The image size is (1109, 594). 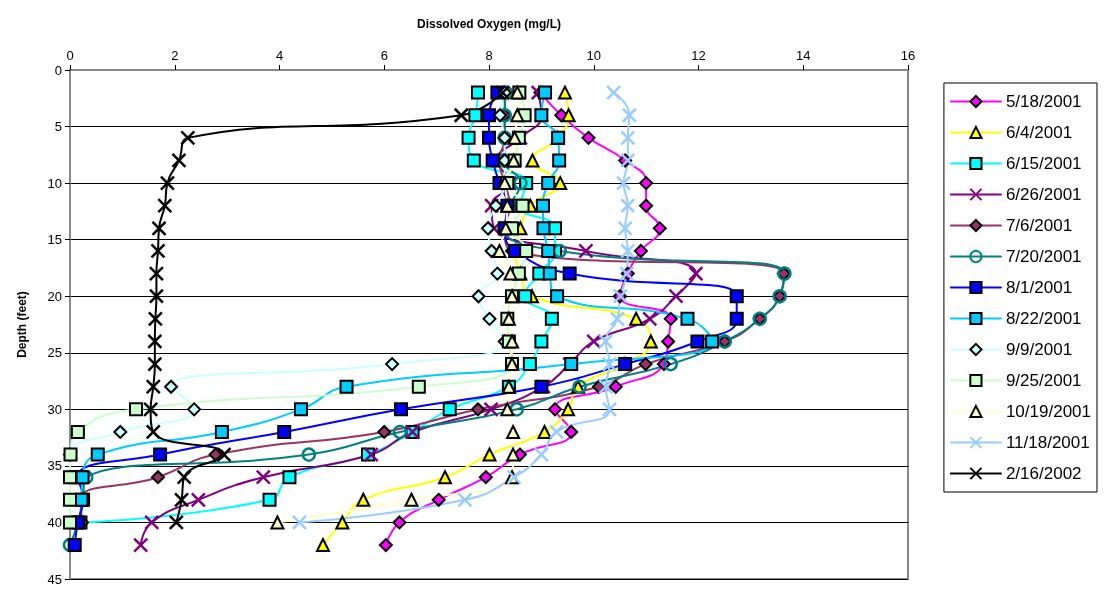 I want to click on y-tick-label: 15, so click(x=54, y=240).